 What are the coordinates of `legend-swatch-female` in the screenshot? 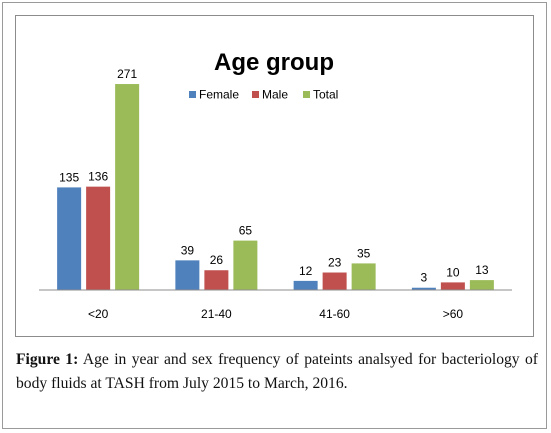 It's located at (192, 94).